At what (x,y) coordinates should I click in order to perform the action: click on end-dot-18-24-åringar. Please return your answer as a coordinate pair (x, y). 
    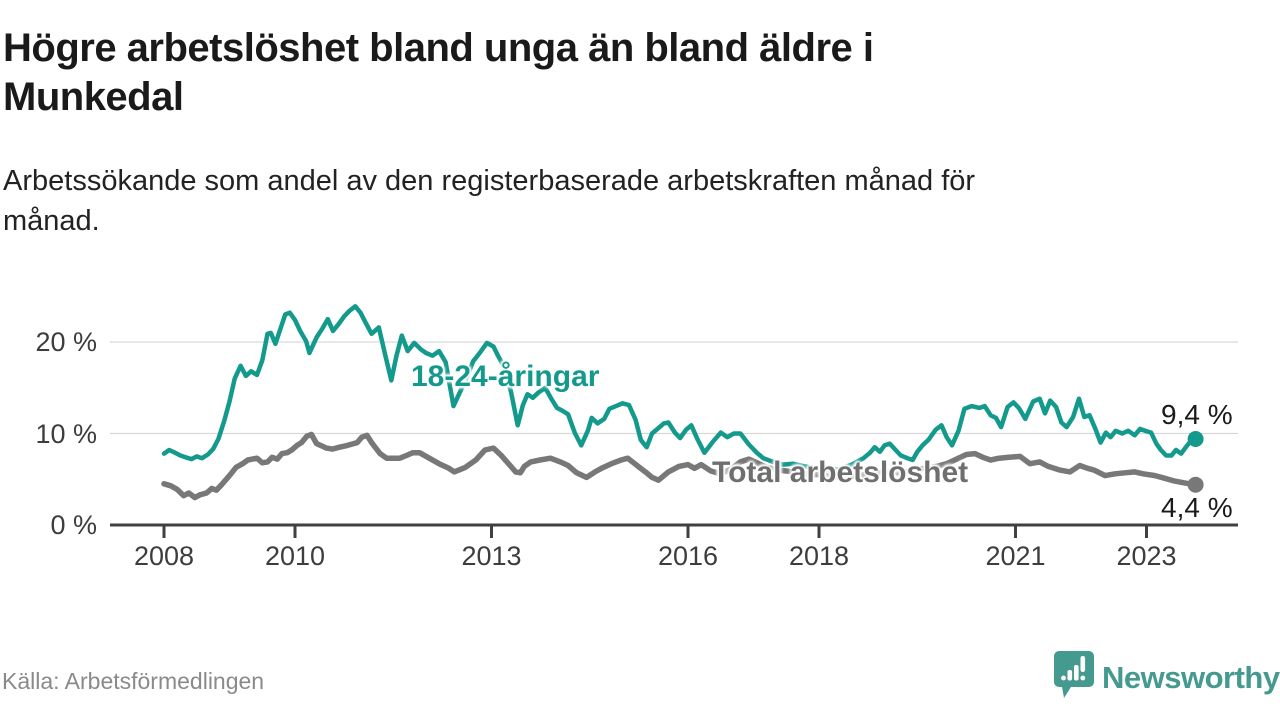
    Looking at the image, I should click on (1195, 439).